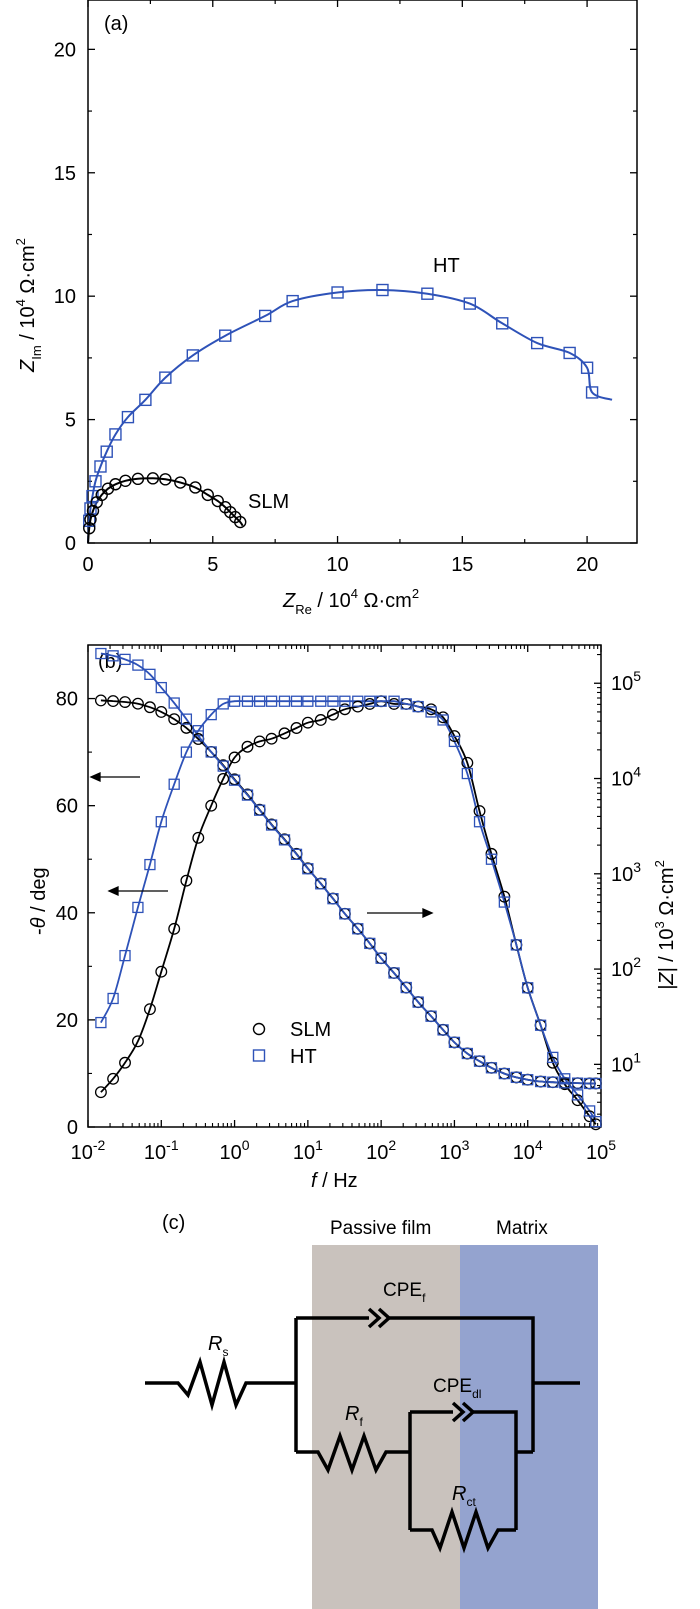 The width and height of the screenshot is (700, 1609). Describe the element at coordinates (308, 1150) in the screenshot. I see `b-x-tick-label: 10¹` at that location.